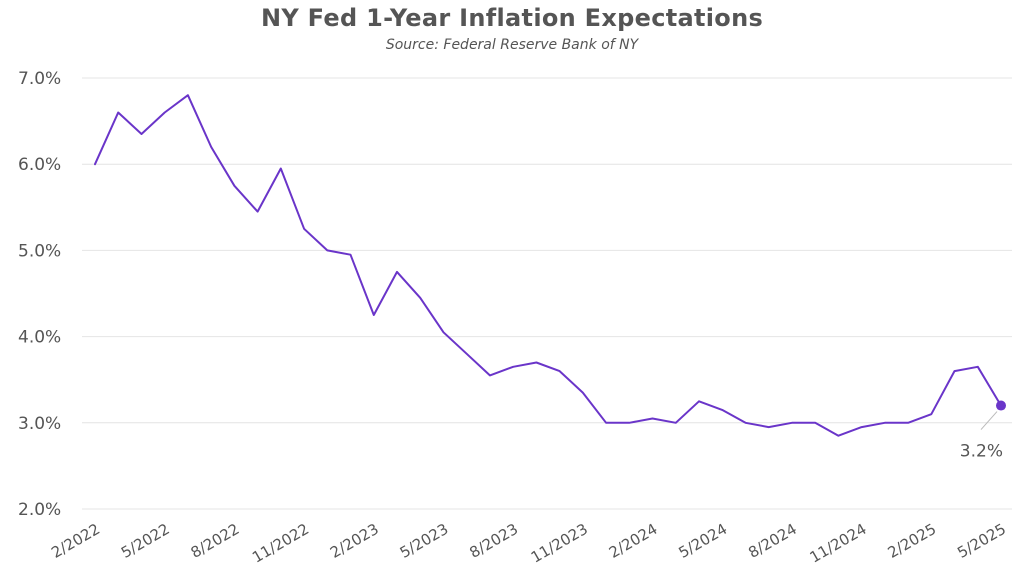  What do you see at coordinates (215, 541) in the screenshot?
I see `x-tick-label: 8/2022` at bounding box center [215, 541].